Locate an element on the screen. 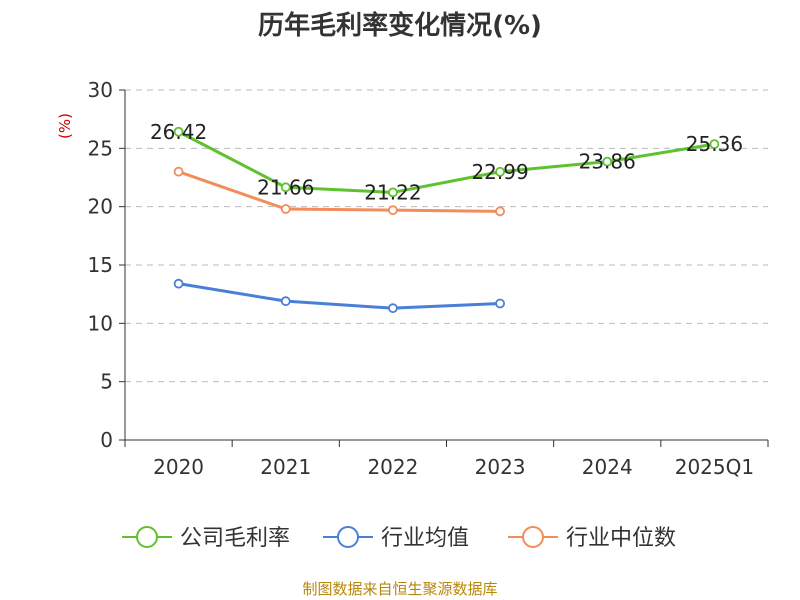 The image size is (800, 600). data-label: 25.36 is located at coordinates (714, 144).